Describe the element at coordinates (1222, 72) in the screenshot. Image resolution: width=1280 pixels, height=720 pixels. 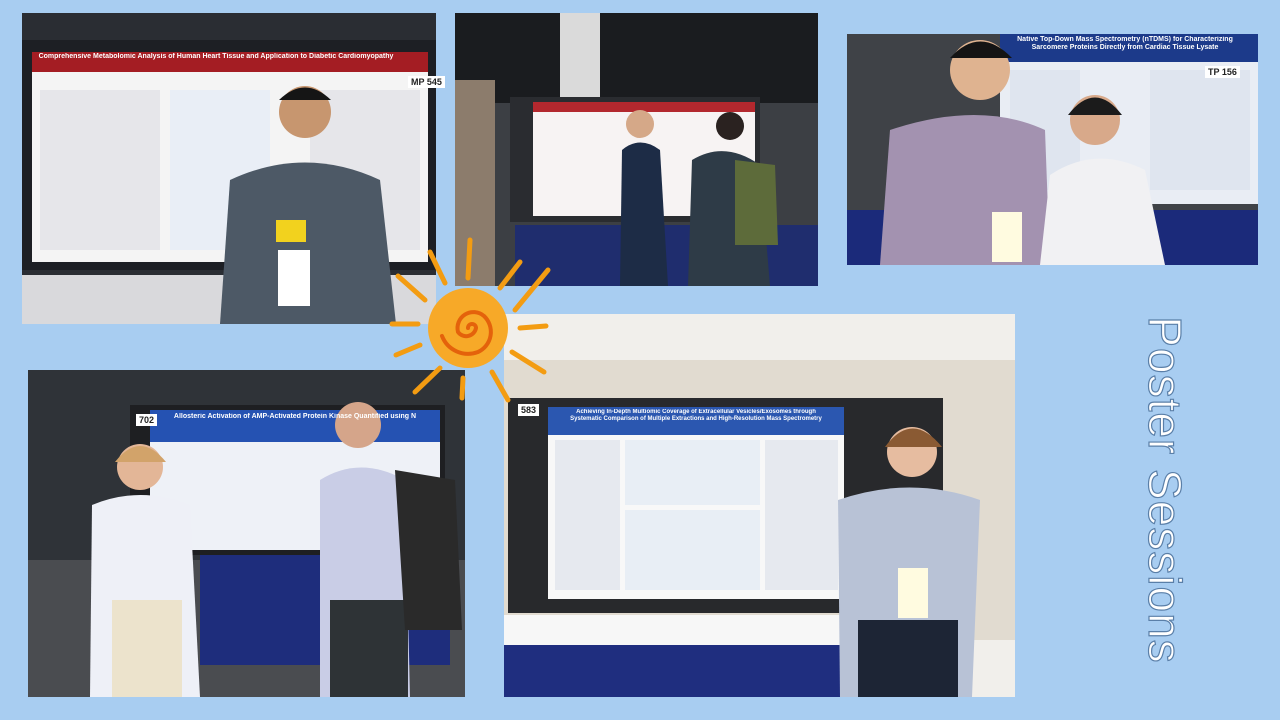
I see `poster-number: TP 156` at that location.